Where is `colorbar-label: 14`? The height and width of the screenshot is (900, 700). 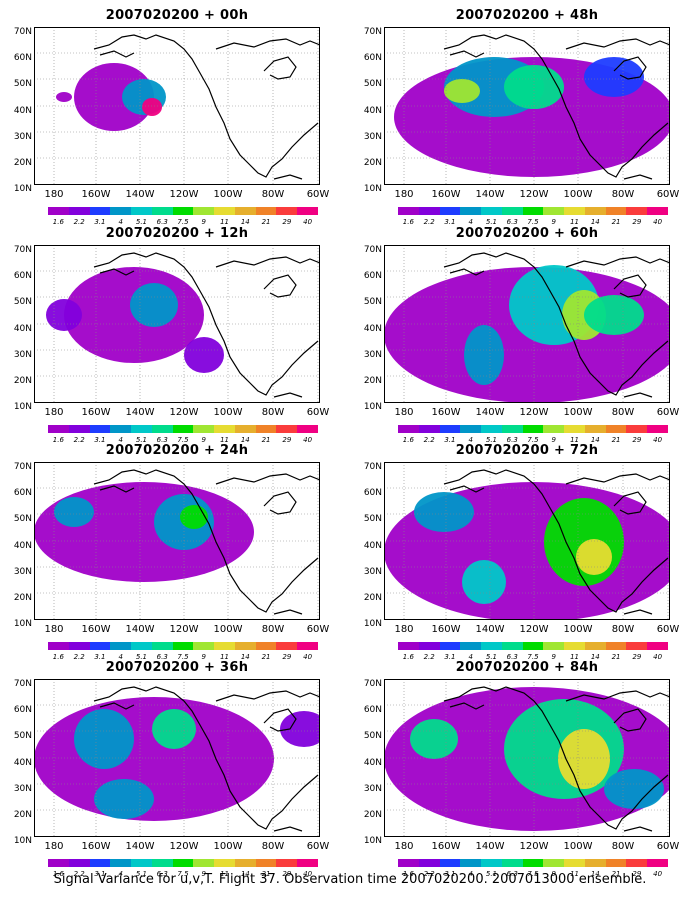
colorbar-label: 14 is located at coordinates (595, 657).